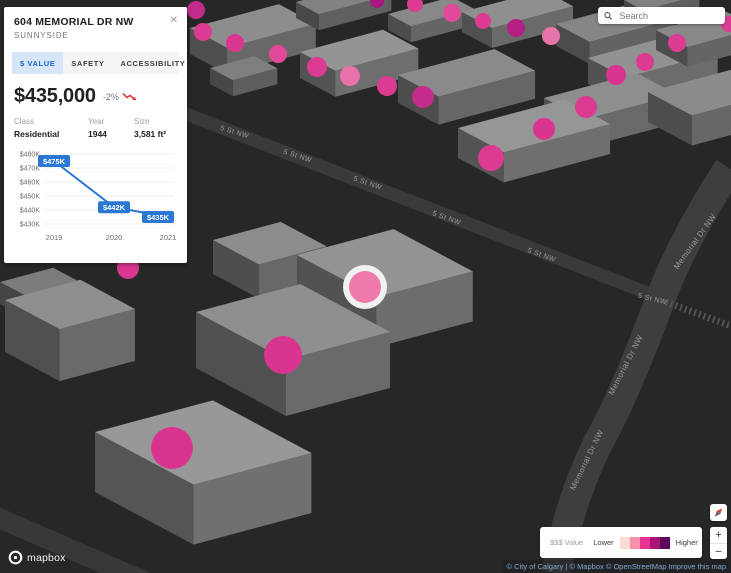  What do you see at coordinates (38, 63) in the screenshot?
I see `tab-value: $ VALUE` at bounding box center [38, 63].